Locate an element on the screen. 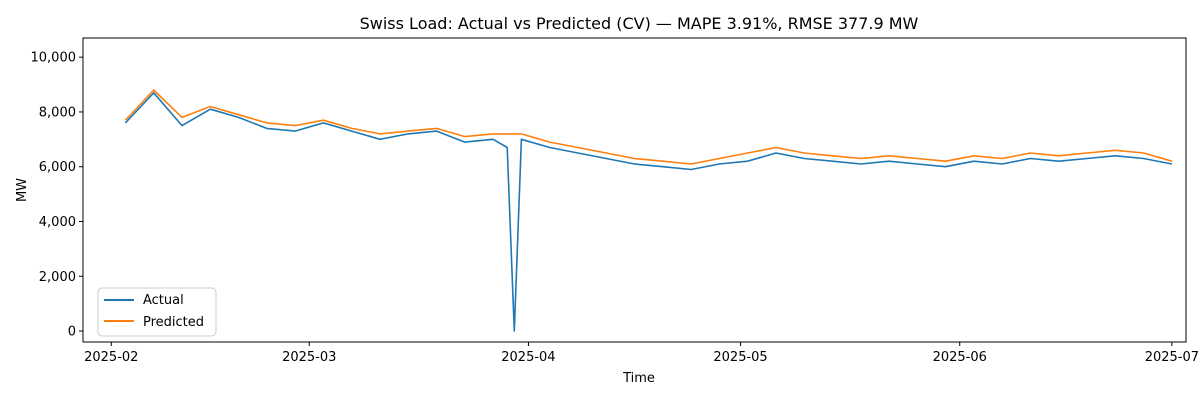  x-tick-label: 2025-07 is located at coordinates (1172, 357).